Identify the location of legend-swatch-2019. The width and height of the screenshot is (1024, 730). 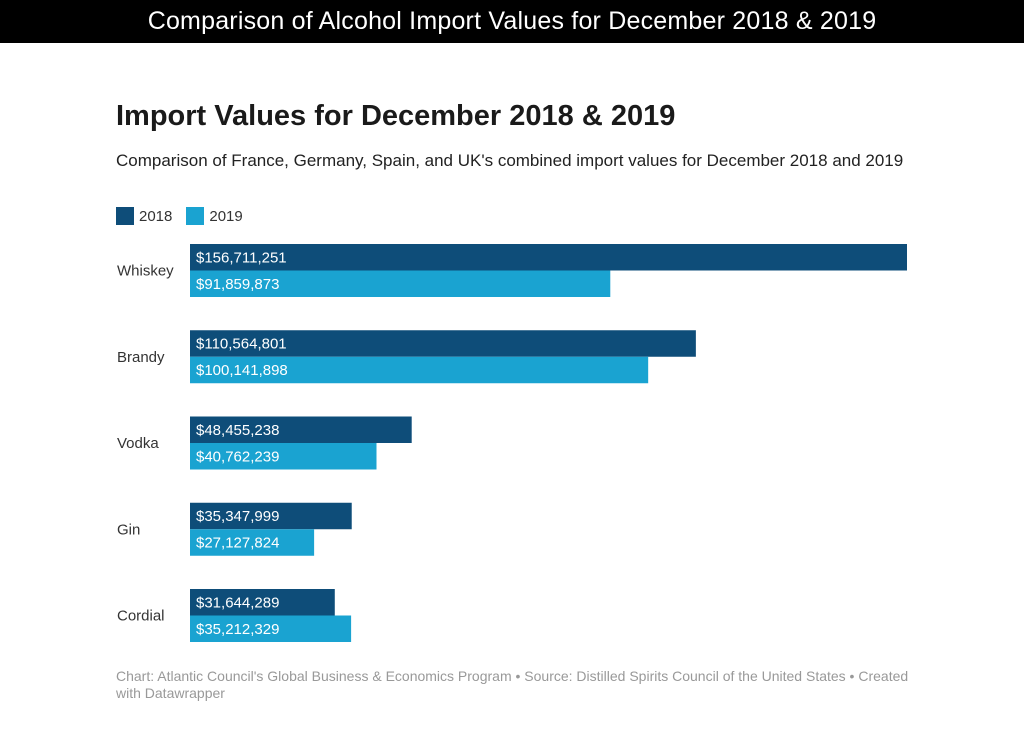
(195, 216).